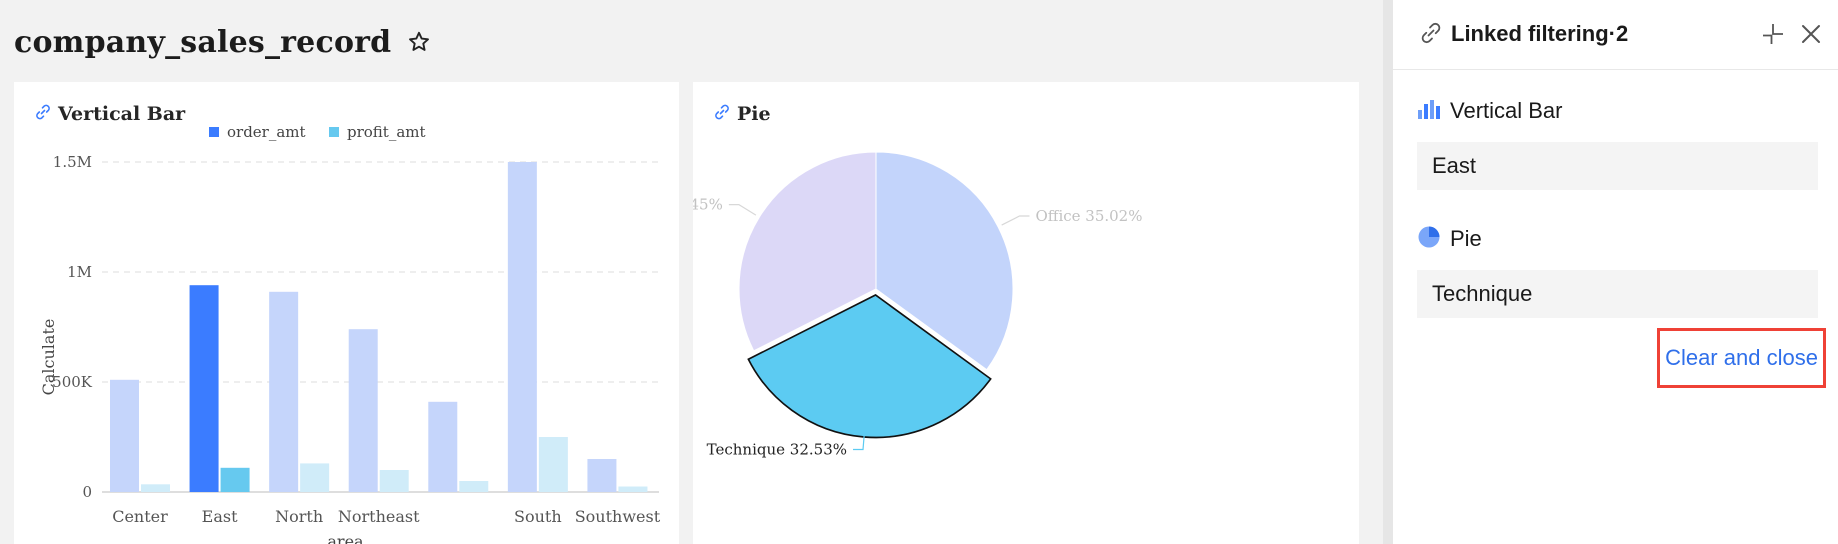 The width and height of the screenshot is (1838, 544). I want to click on pie-card-header: Pie, so click(742, 114).